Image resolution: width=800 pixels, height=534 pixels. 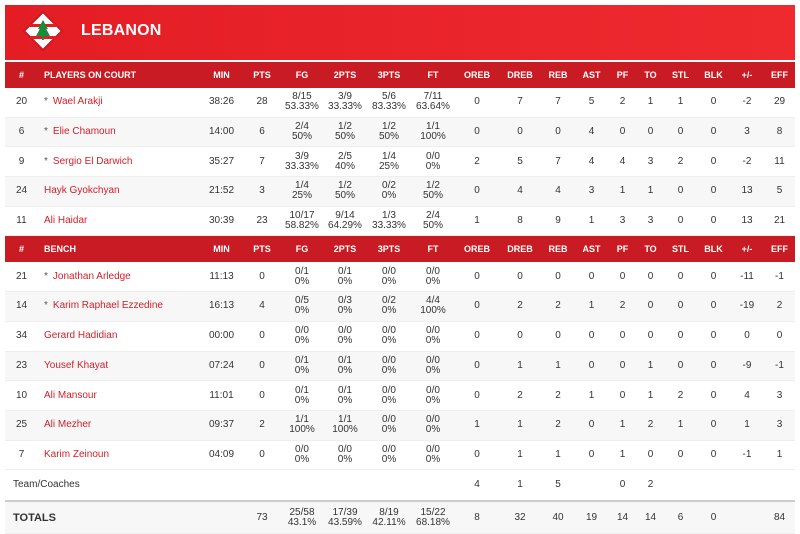 I want to click on stat-percentage: 53.33%, so click(x=302, y=107).